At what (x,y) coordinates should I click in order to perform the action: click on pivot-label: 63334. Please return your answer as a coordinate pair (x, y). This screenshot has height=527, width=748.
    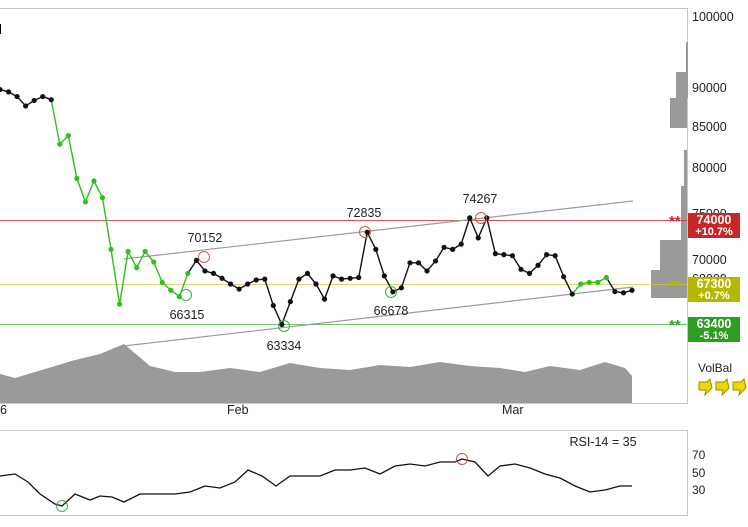
    Looking at the image, I should click on (284, 346).